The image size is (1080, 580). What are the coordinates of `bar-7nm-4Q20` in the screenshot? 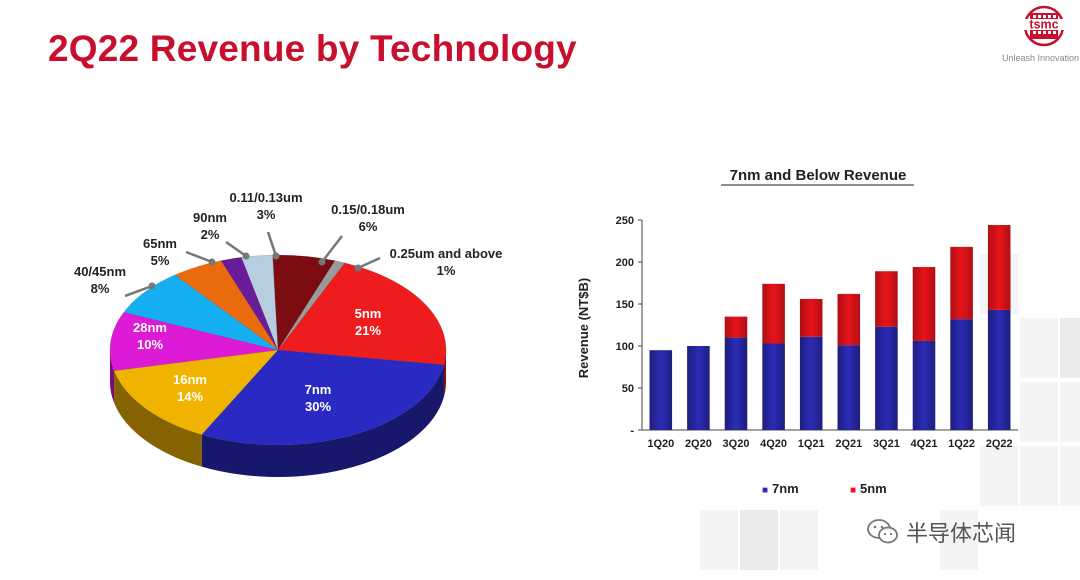 It's located at (773, 386).